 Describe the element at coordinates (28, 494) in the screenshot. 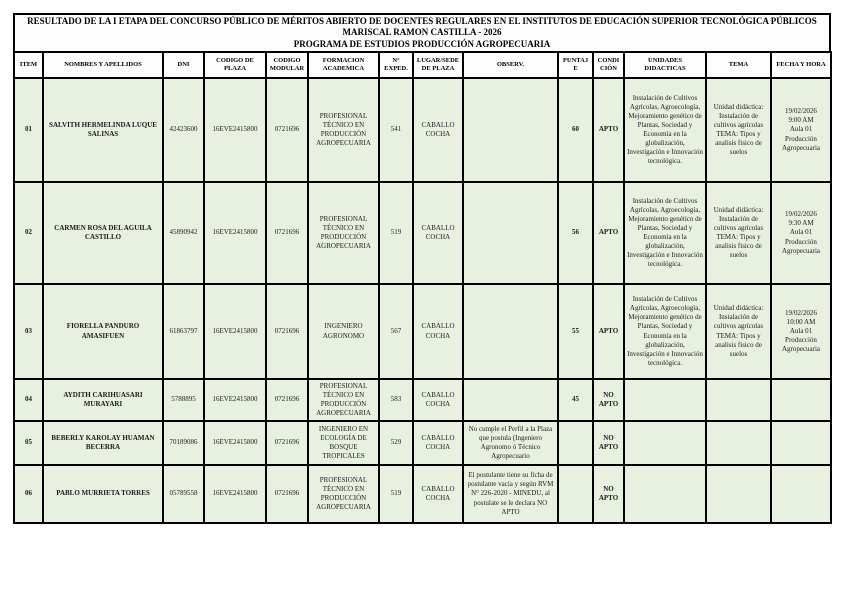

I see `cell-item: 06` at that location.